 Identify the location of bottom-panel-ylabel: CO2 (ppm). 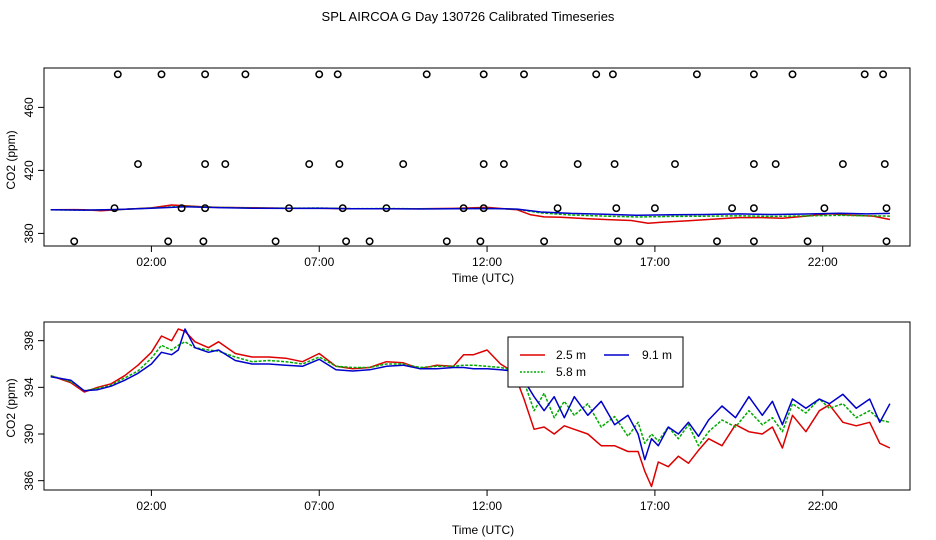
(11, 407).